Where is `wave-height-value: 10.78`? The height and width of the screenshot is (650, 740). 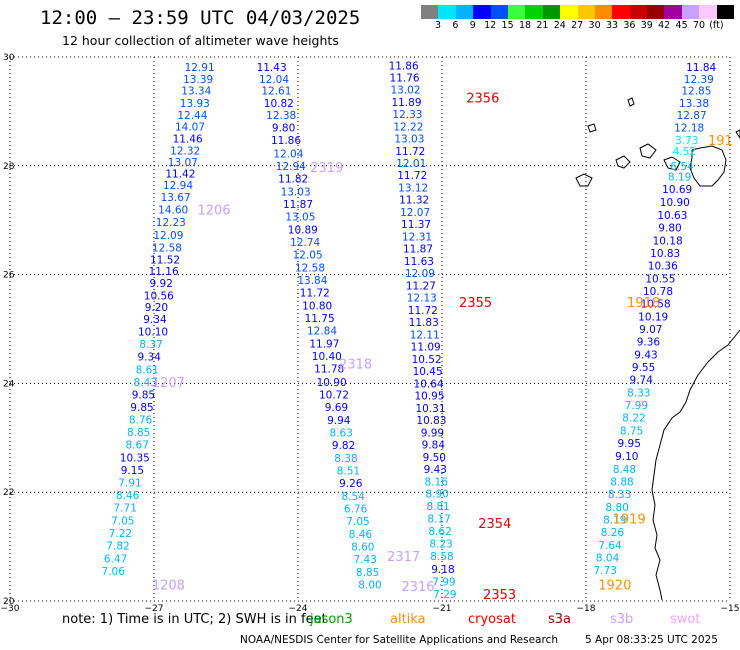
wave-height-value: 10.78 is located at coordinates (658, 292).